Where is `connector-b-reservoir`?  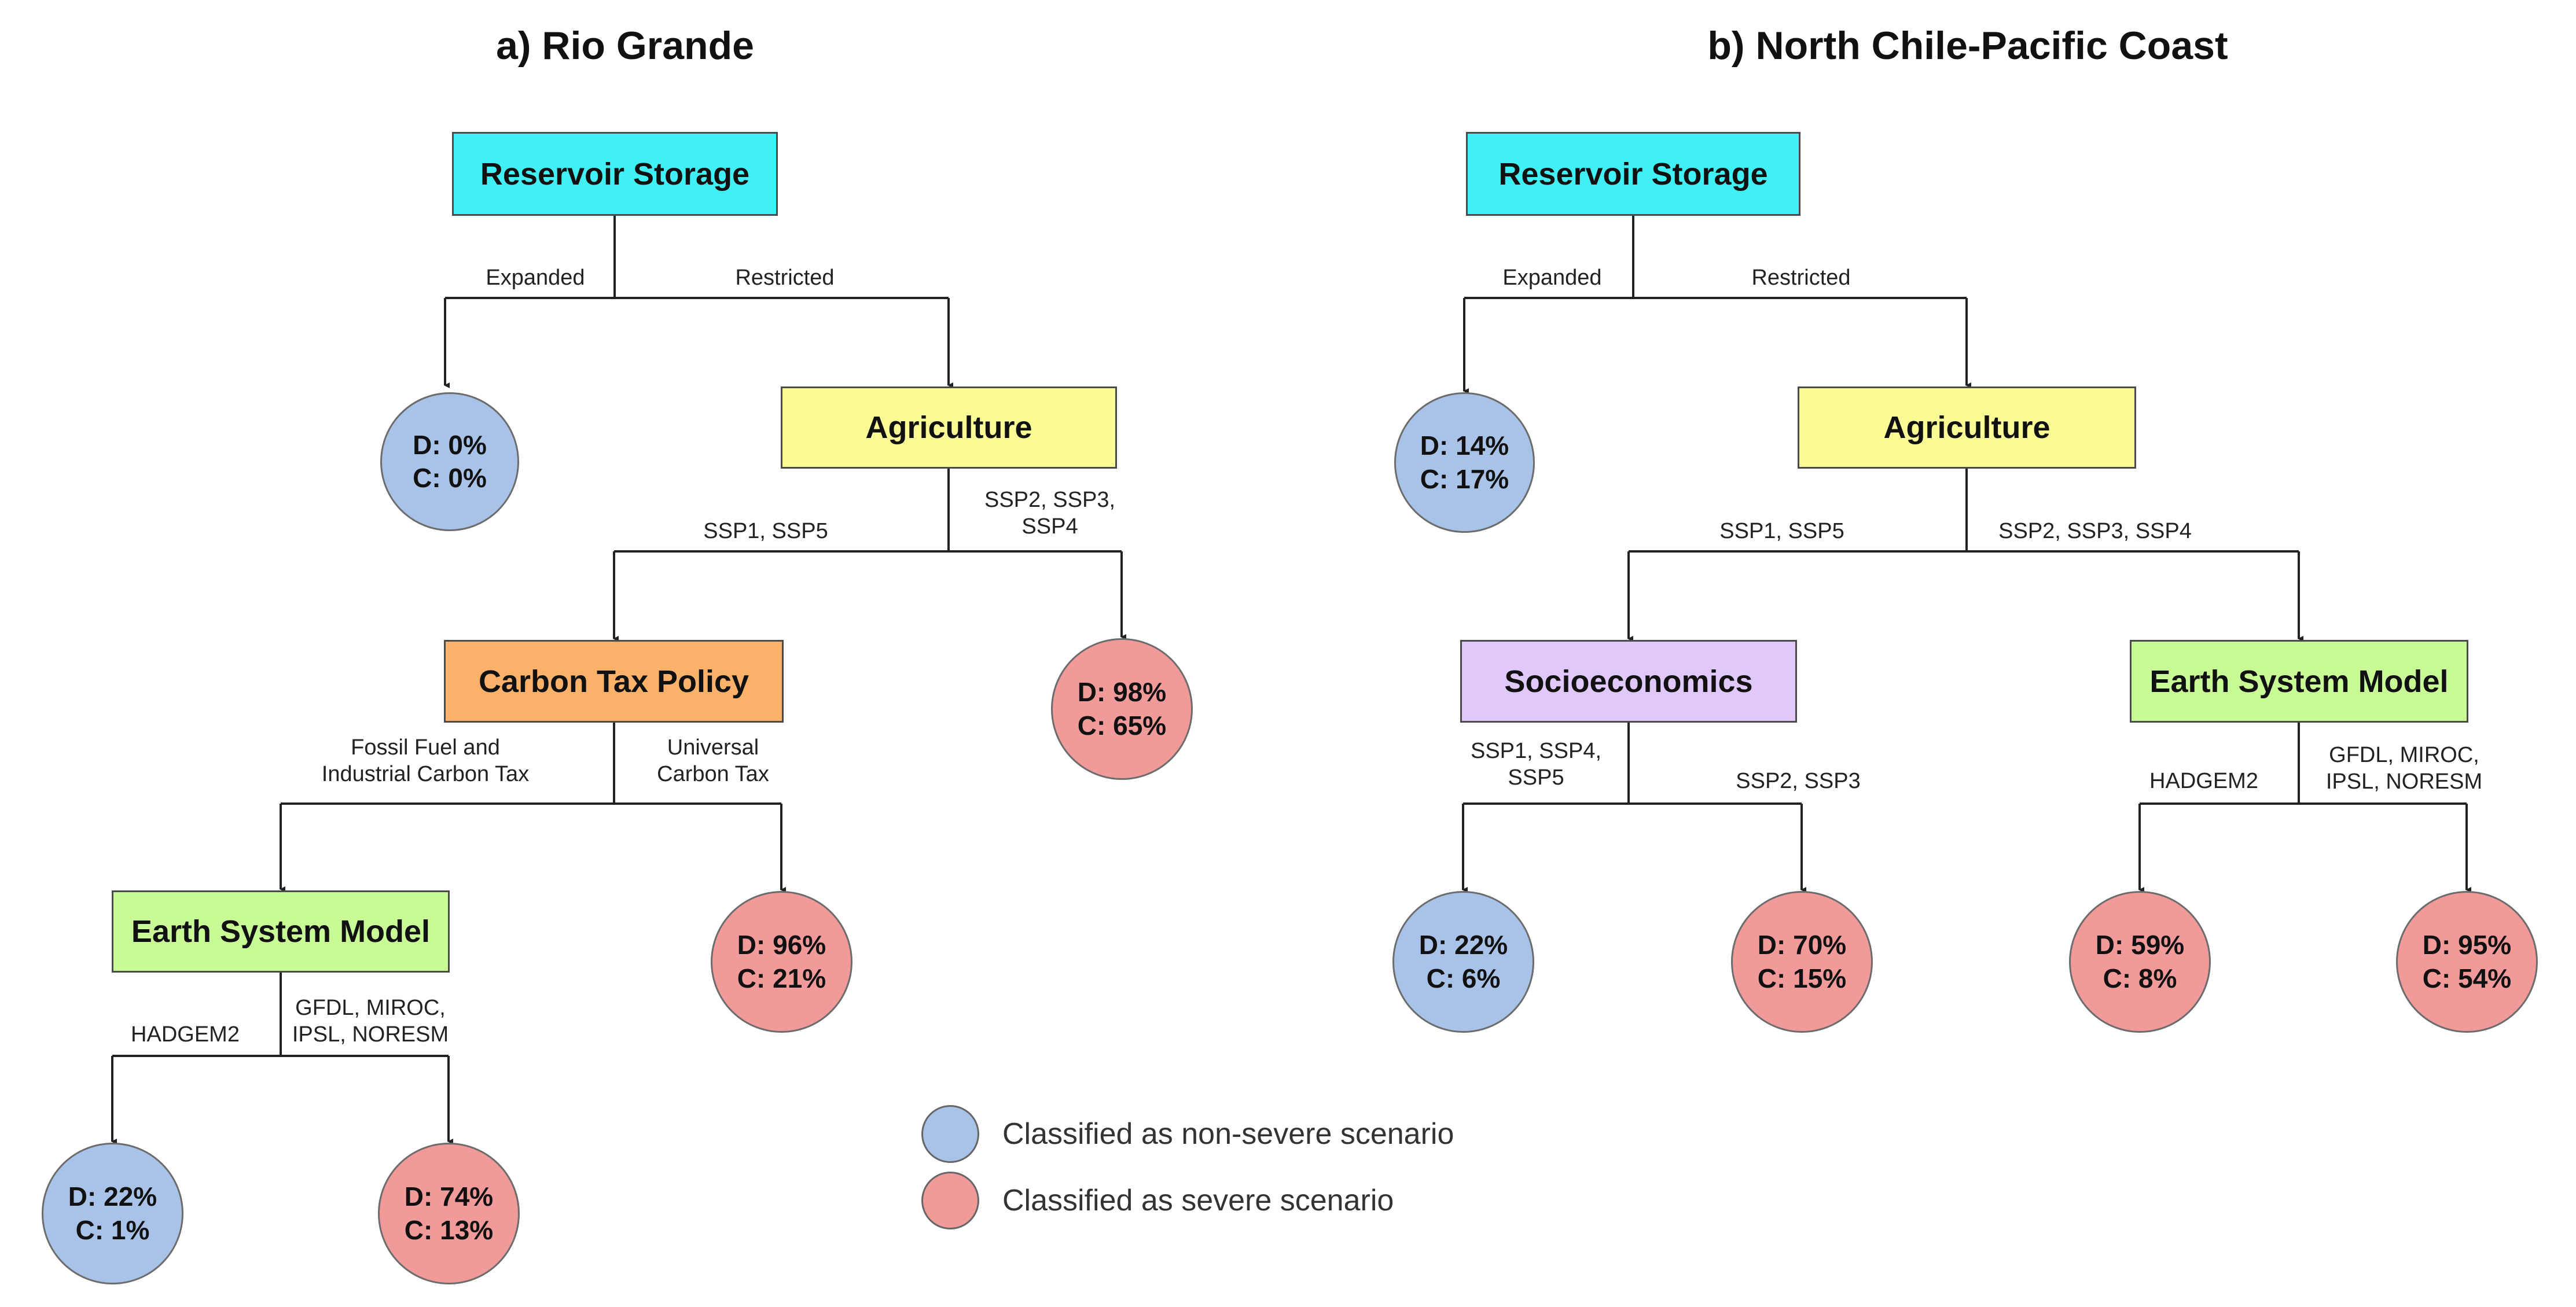 connector-b-reservoir is located at coordinates (1715, 257).